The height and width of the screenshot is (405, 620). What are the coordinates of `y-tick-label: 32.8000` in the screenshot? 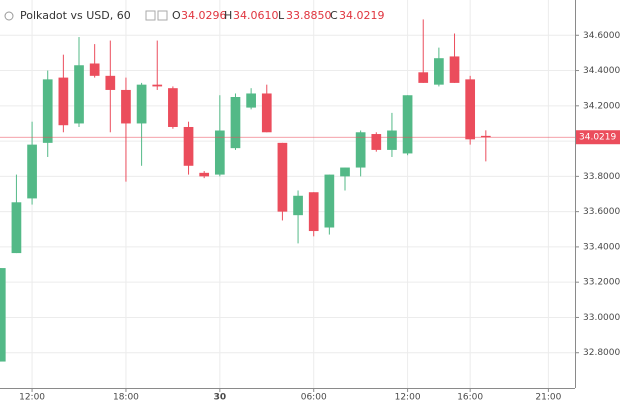 It's located at (601, 353).